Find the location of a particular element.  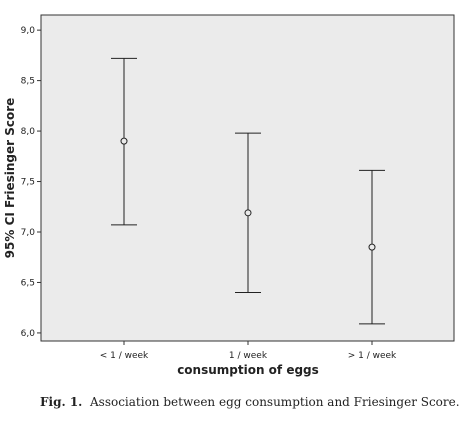

x-tick-label: 1 / week is located at coordinates (248, 356).